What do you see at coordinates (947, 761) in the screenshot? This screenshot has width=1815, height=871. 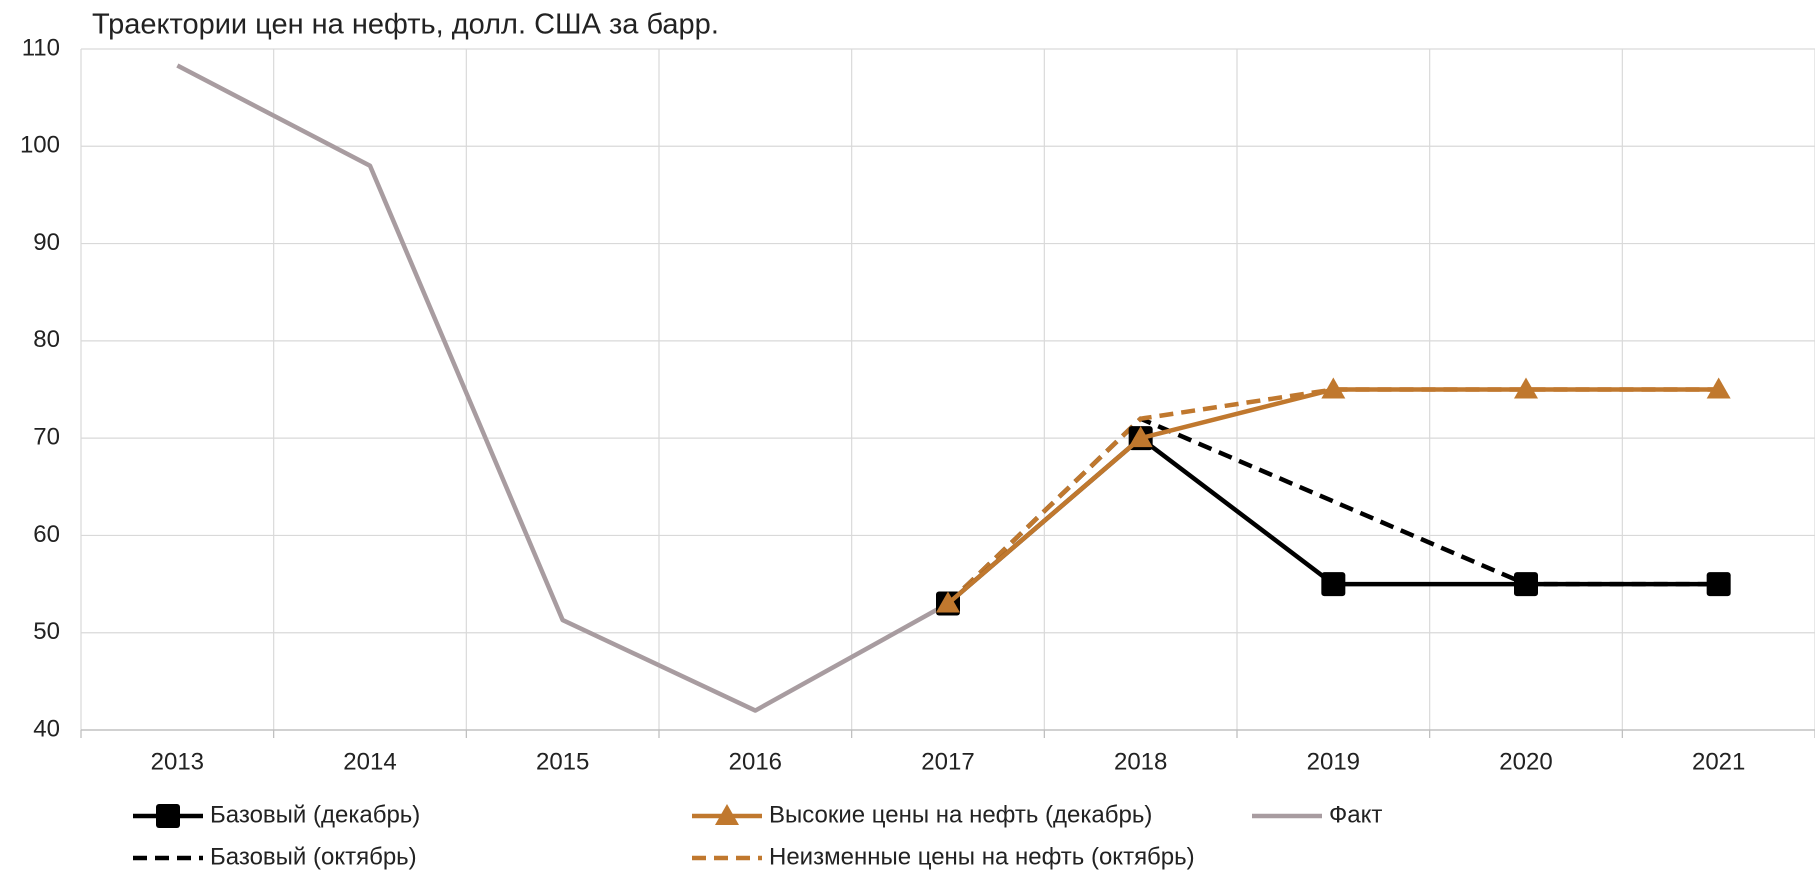 I see `x-tick-label: 2017` at bounding box center [947, 761].